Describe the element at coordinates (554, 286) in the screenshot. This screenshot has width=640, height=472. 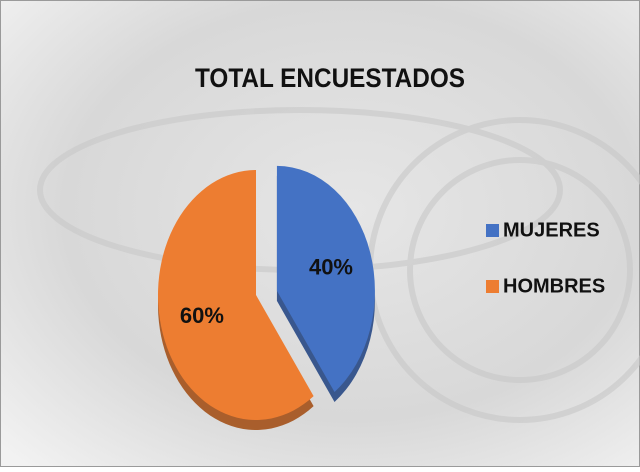
I see `legend-label: HOMBRES` at that location.